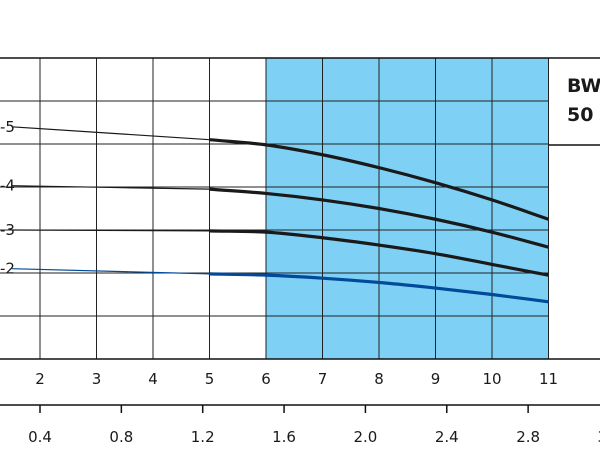 The height and width of the screenshot is (473, 600). What do you see at coordinates (210, 379) in the screenshot?
I see `x-tick-label: 5` at bounding box center [210, 379].